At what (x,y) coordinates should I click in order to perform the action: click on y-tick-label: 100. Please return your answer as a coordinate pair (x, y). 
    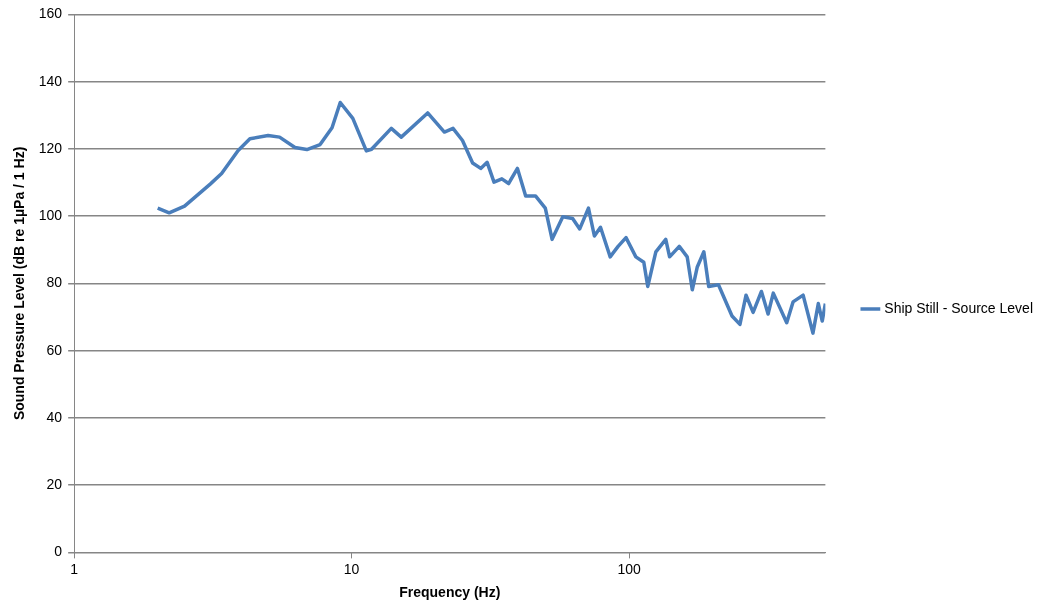
    Looking at the image, I should click on (50, 215).